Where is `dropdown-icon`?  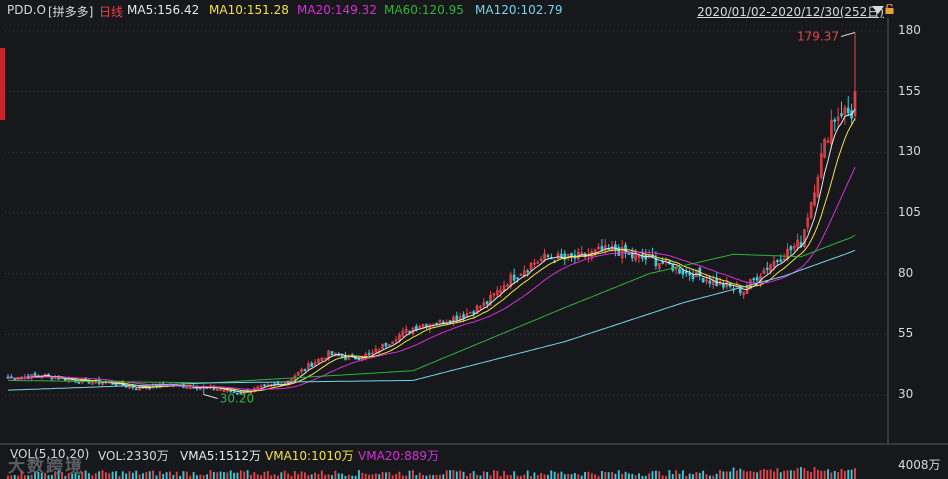
dropdown-icon is located at coordinates (878, 10).